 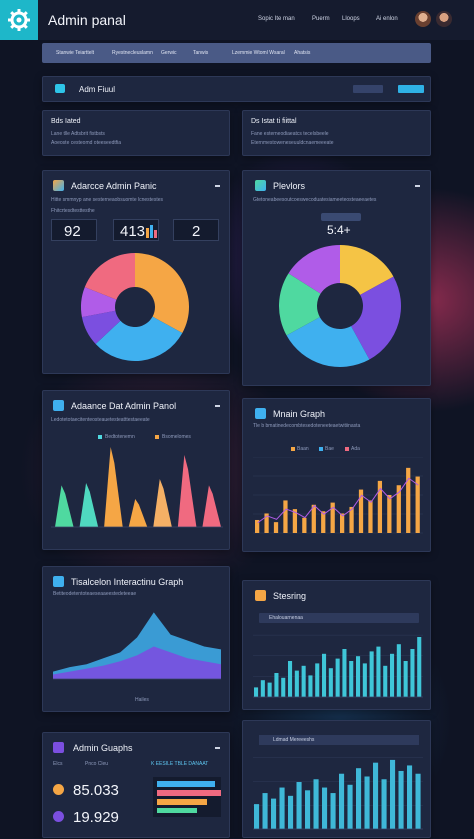 What do you see at coordinates (169, 53) in the screenshot?
I see `subnav-item: Gerwic` at bounding box center [169, 53].